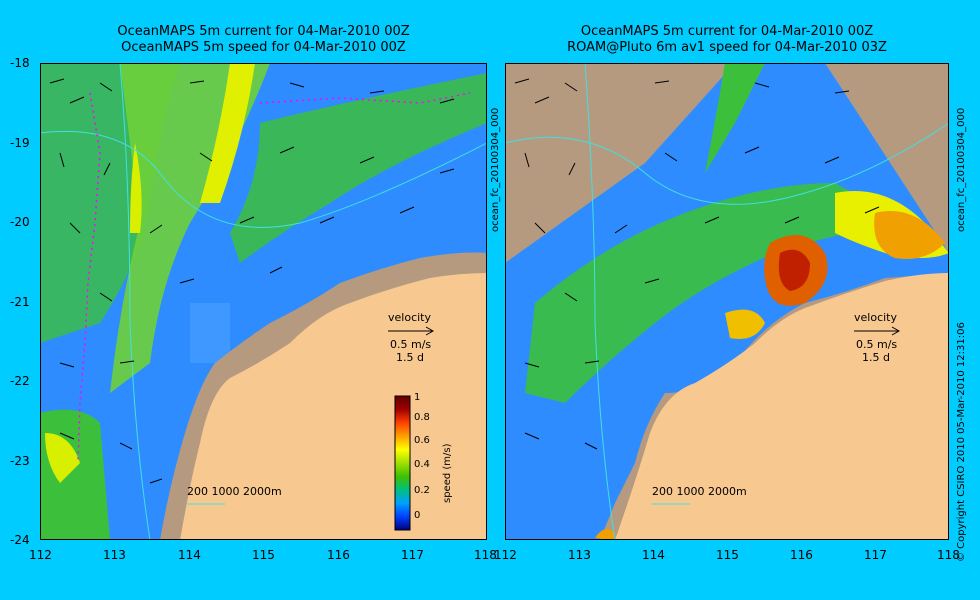  I want to click on right-contour-legend: 200 1000 2000m, so click(699, 491).